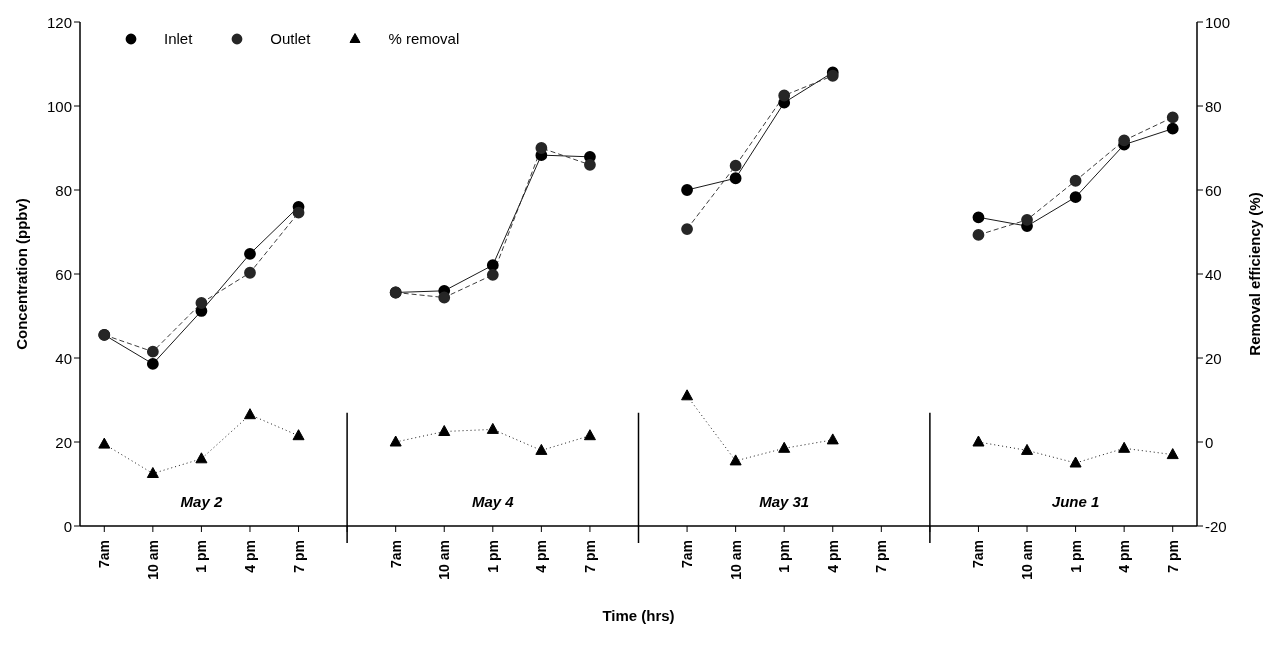 The height and width of the screenshot is (656, 1277). Describe the element at coordinates (1218, 22) in the screenshot. I see `y2-tick-label: 100` at that location.